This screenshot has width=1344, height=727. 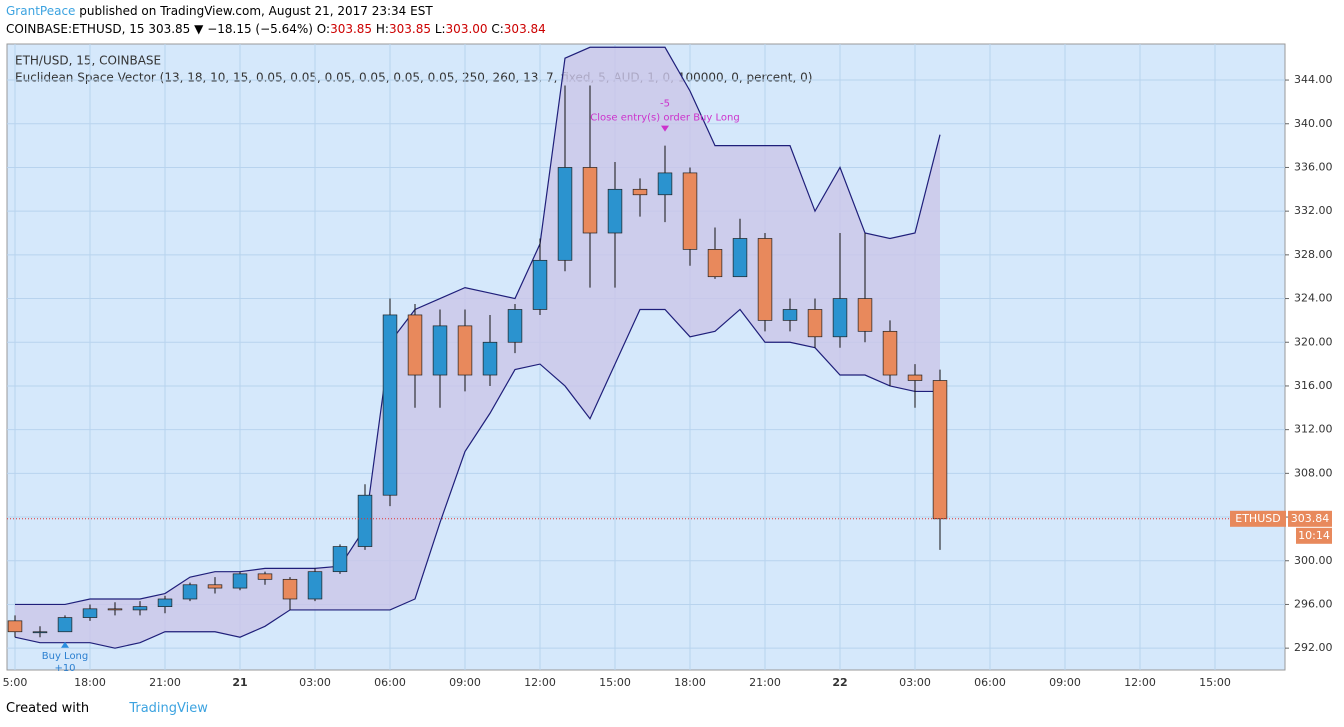 I want to click on buy-arrow, so click(x=65, y=644).